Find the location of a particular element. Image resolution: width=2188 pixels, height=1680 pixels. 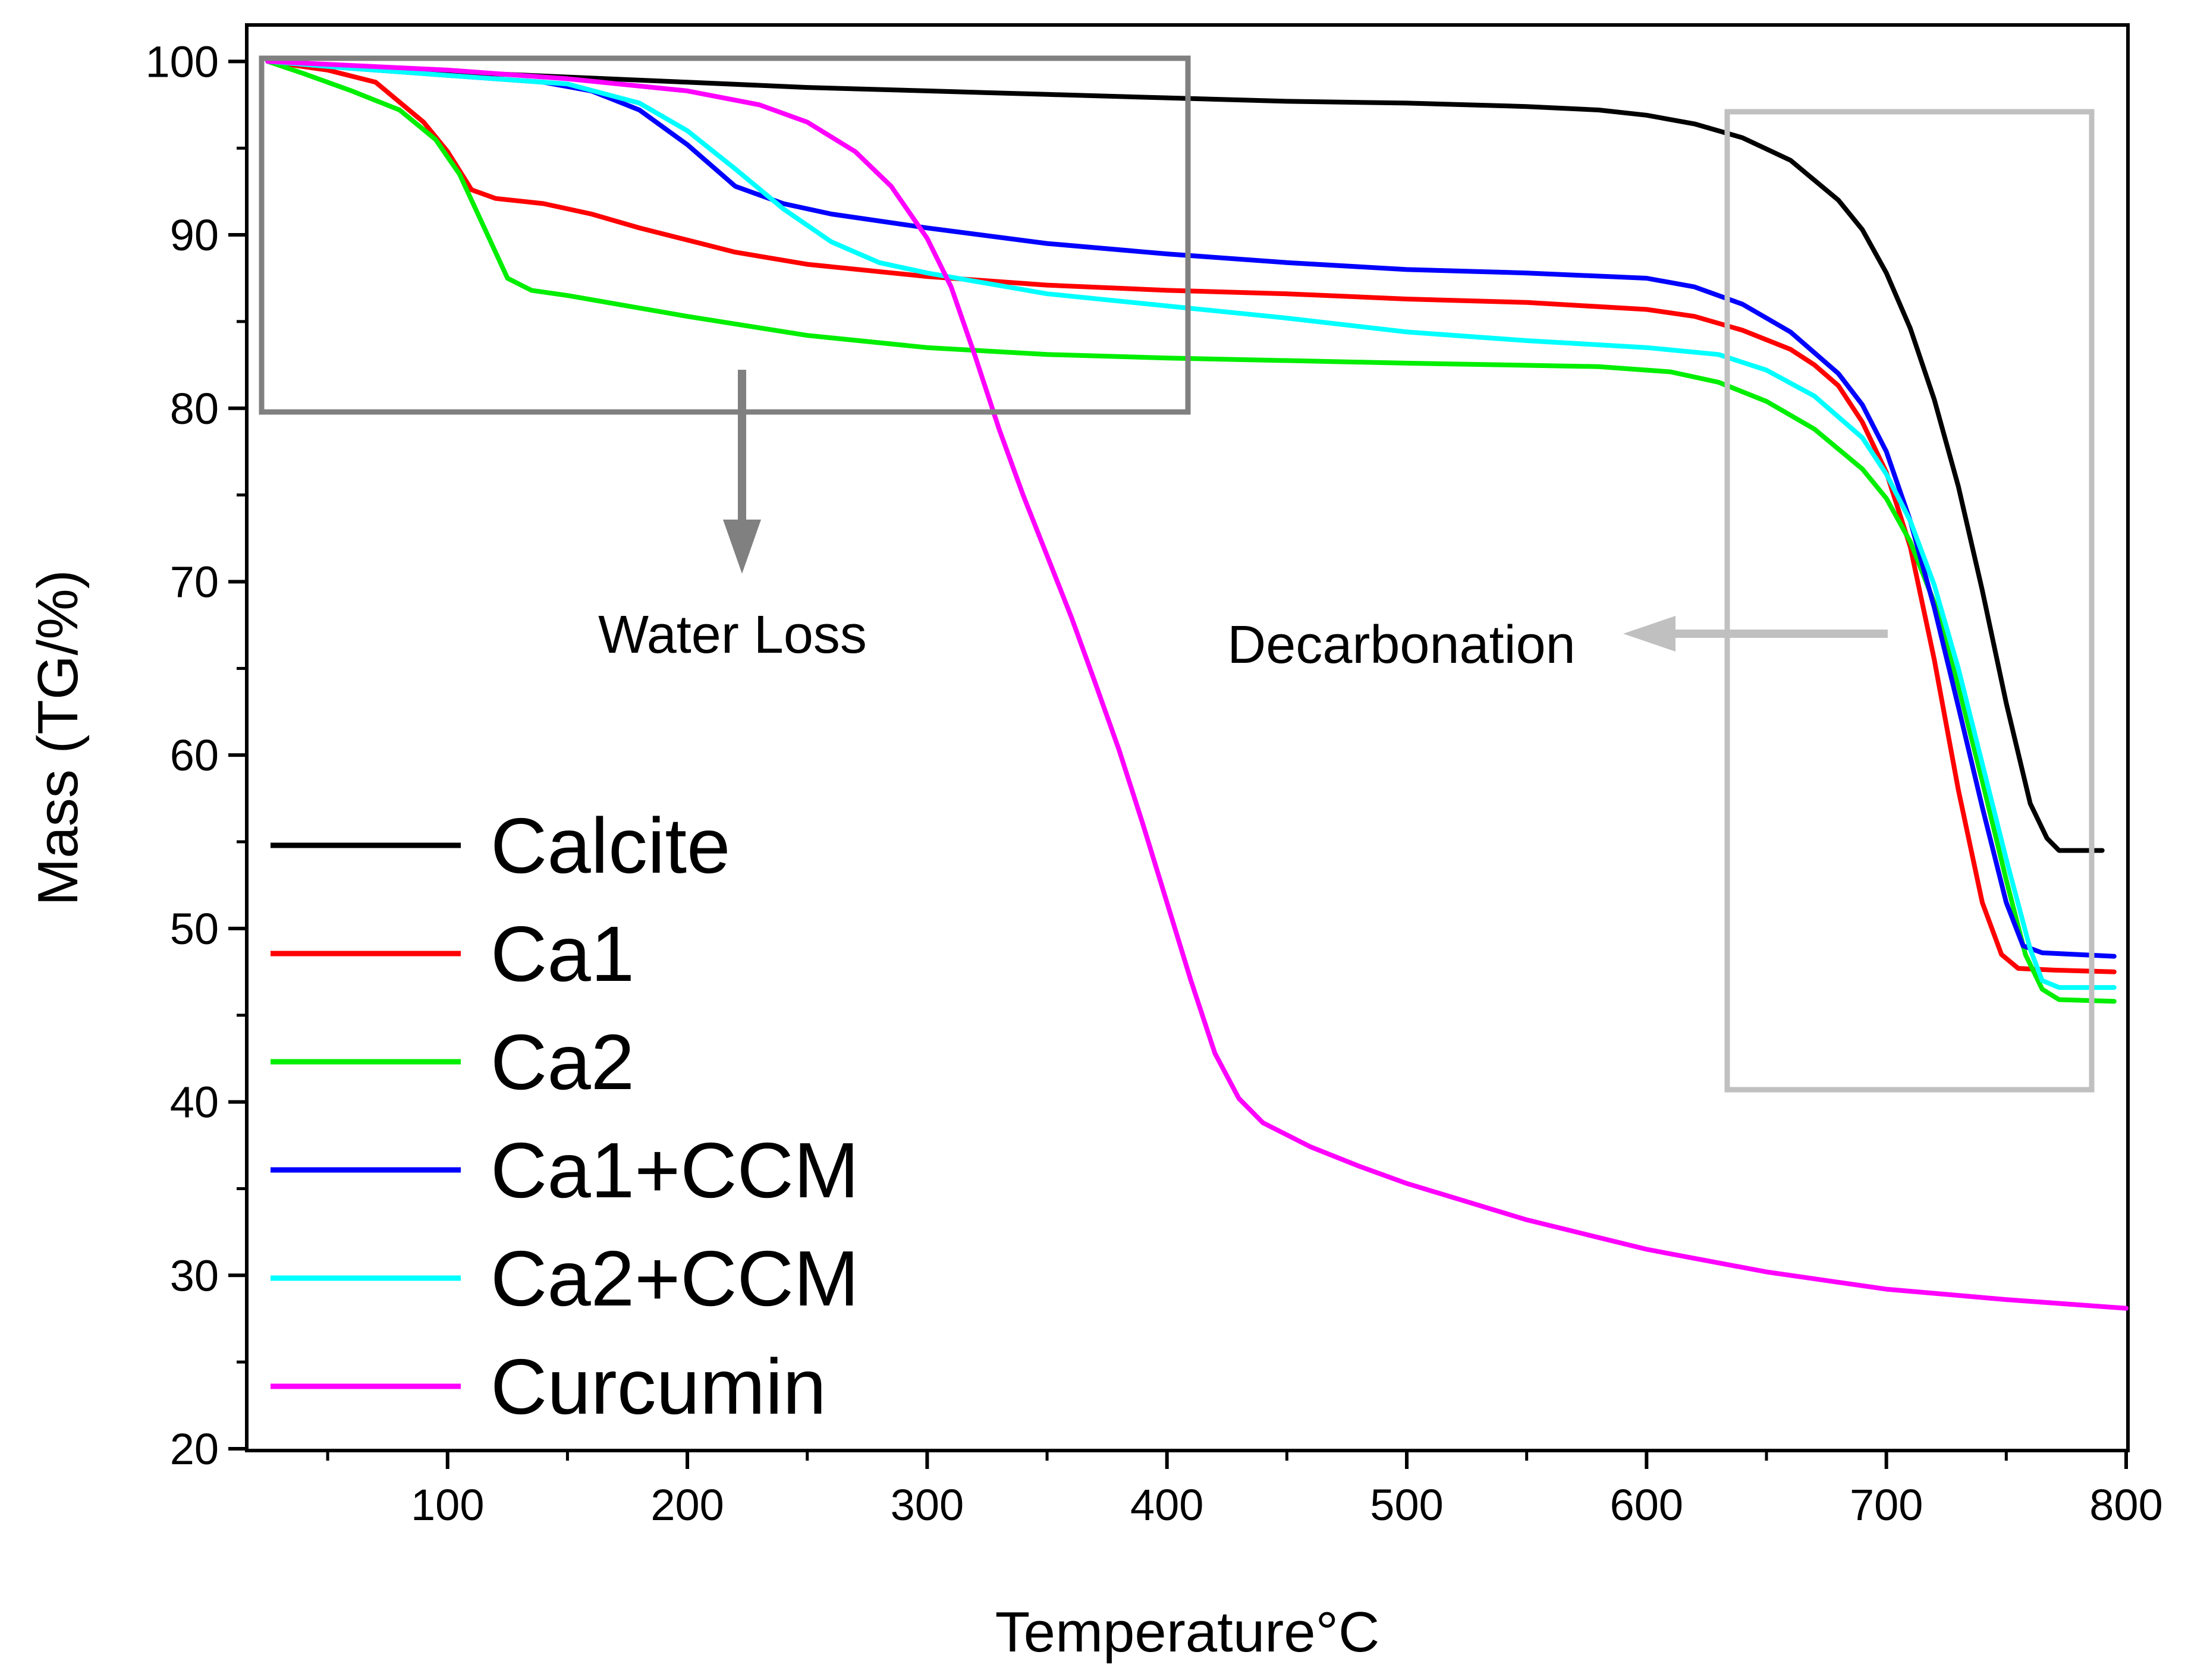

x-tick-label: 800 is located at coordinates (2125, 1505).